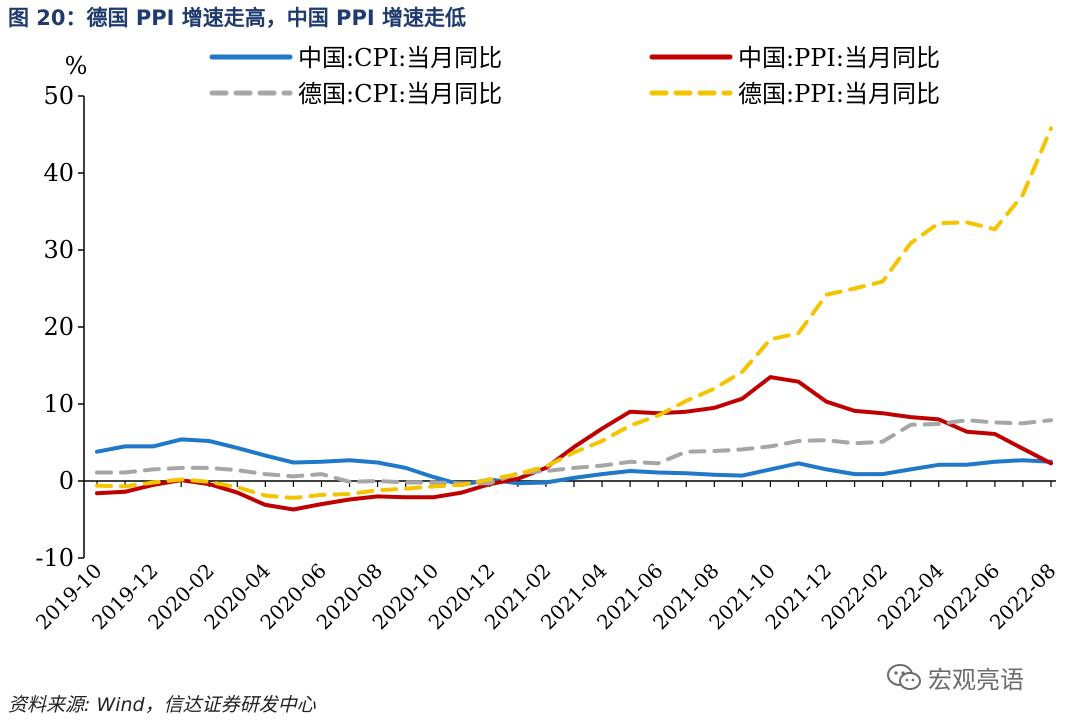 The width and height of the screenshot is (1080, 724). What do you see at coordinates (54, 558) in the screenshot?
I see `y-tick-label: -10` at bounding box center [54, 558].